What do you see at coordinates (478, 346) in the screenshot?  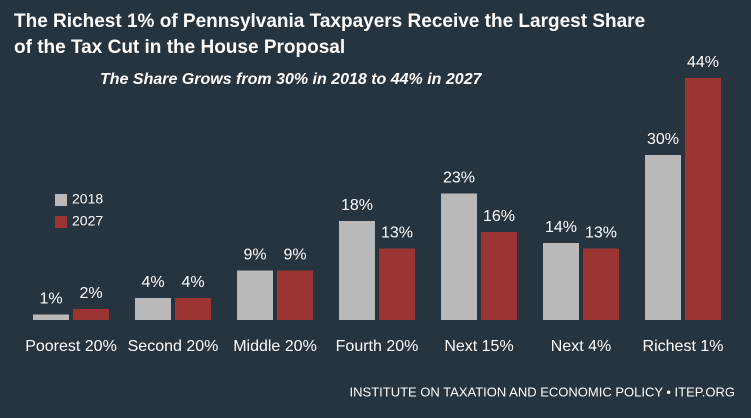 I see `x-tick-label: Next 15%` at bounding box center [478, 346].